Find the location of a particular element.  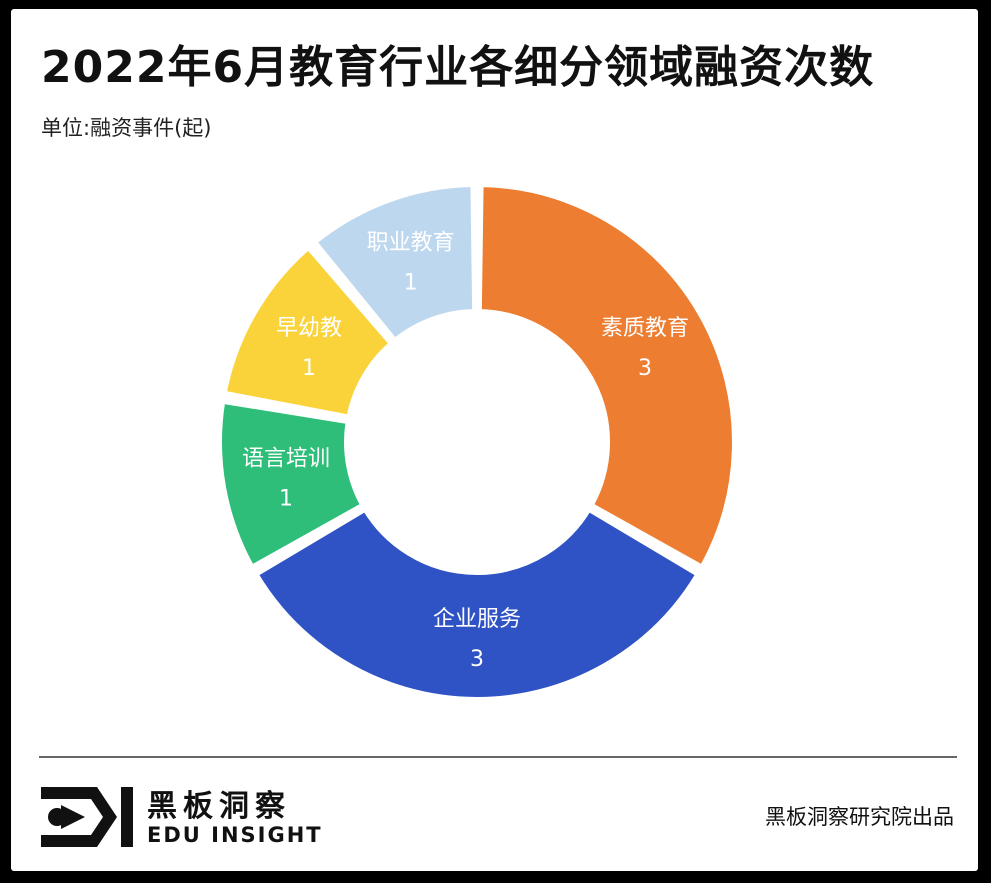

slice-label: 企业服务 is located at coordinates (477, 619).